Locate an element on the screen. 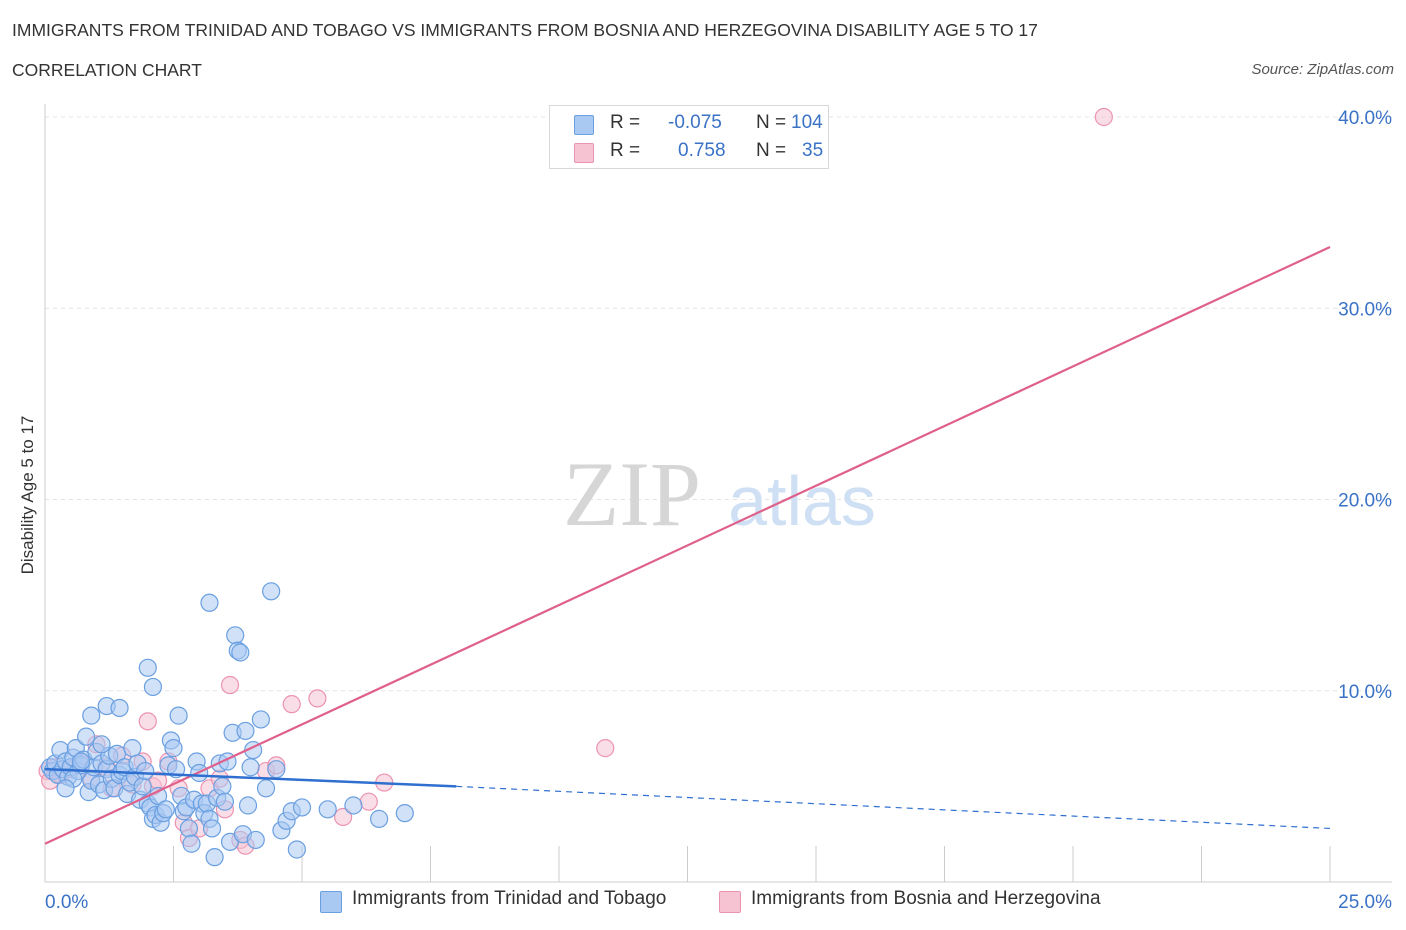  legend-r-value-series2: 0.758 is located at coordinates (702, 150).